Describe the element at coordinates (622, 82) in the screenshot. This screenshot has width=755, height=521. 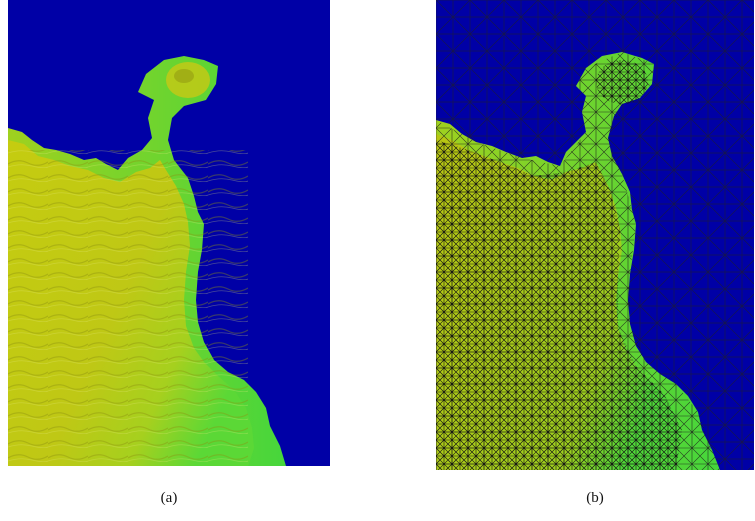
I see `island-mesh-b` at that location.